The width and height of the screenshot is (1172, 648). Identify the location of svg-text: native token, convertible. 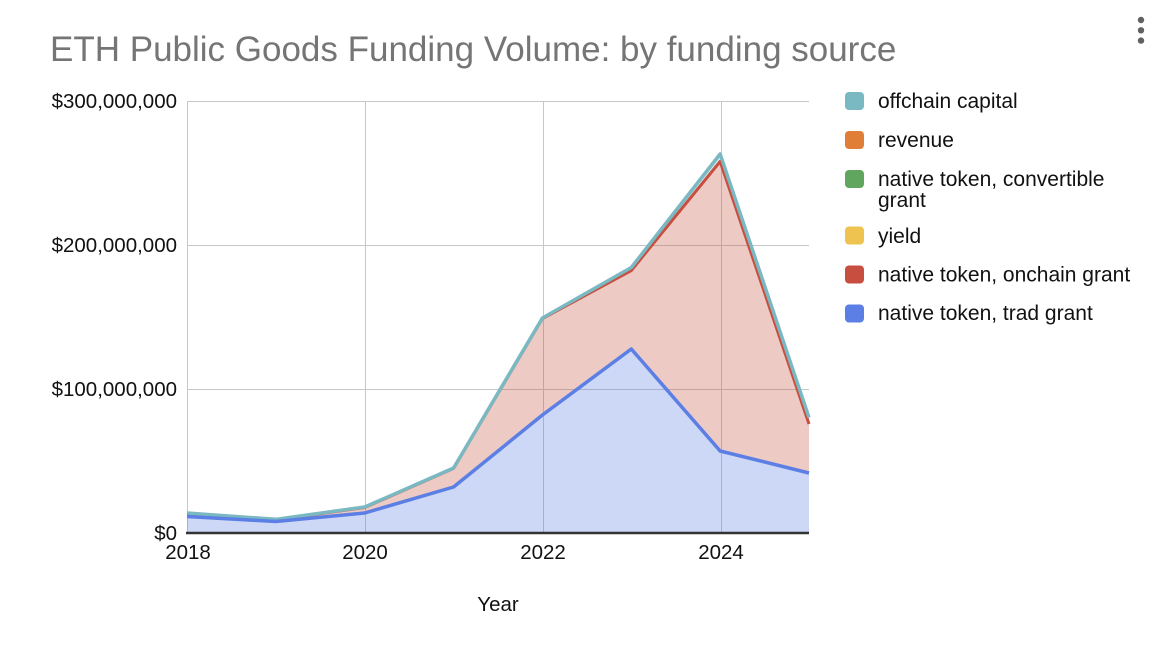
(991, 179).